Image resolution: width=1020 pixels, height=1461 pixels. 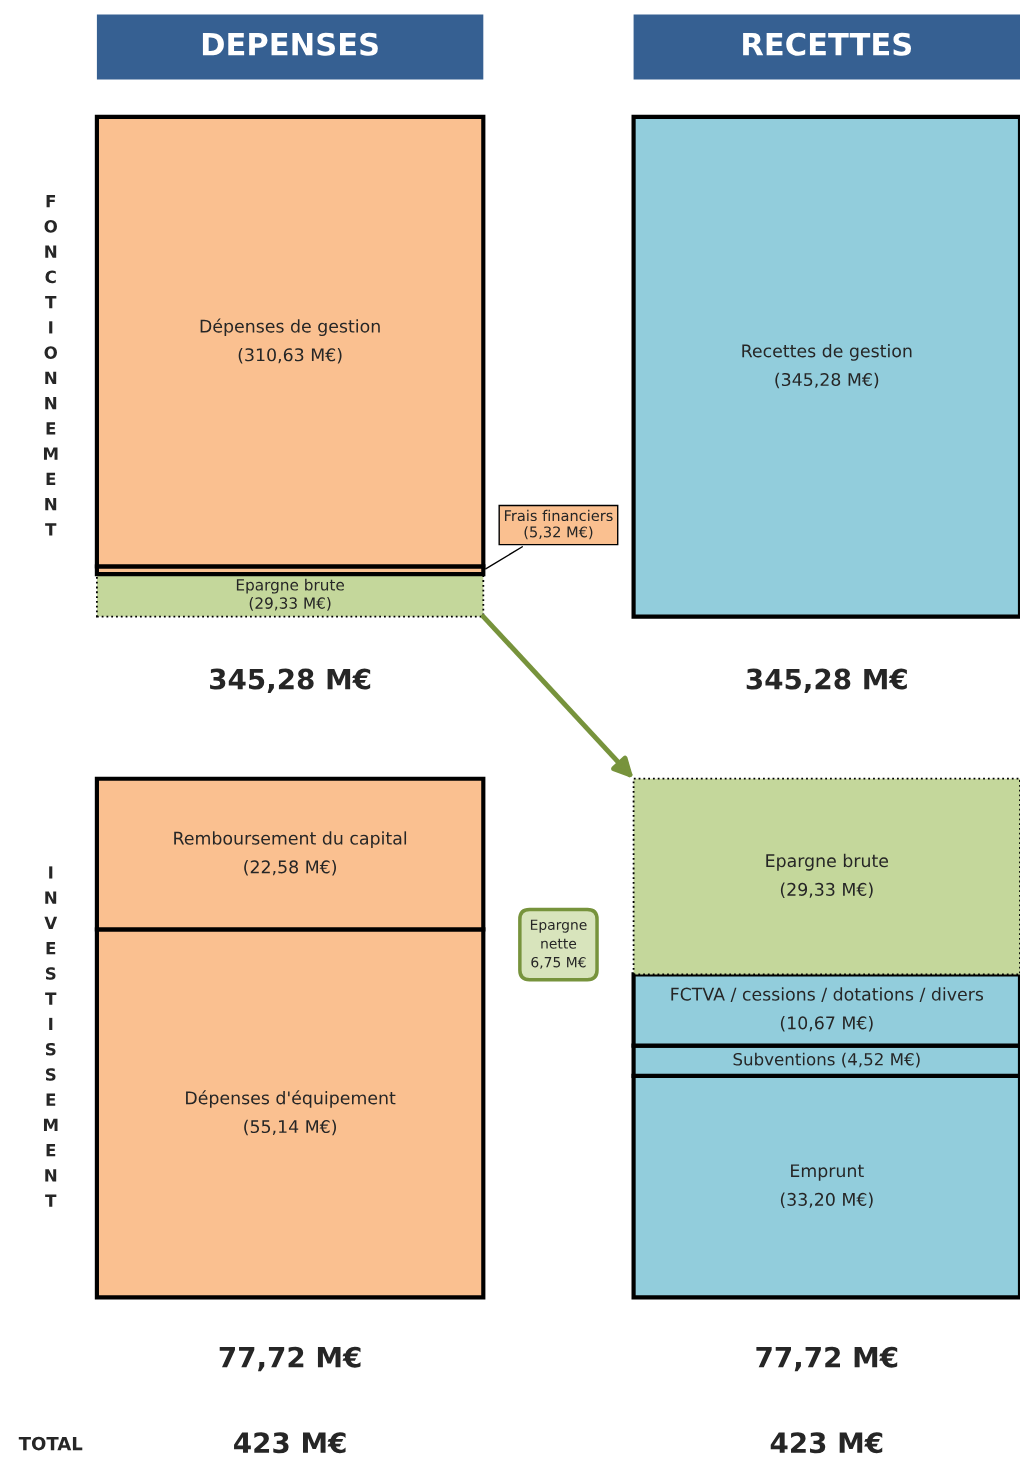 What do you see at coordinates (290, 355) in the screenshot?
I see `data-label: (310,63 M€)` at bounding box center [290, 355].